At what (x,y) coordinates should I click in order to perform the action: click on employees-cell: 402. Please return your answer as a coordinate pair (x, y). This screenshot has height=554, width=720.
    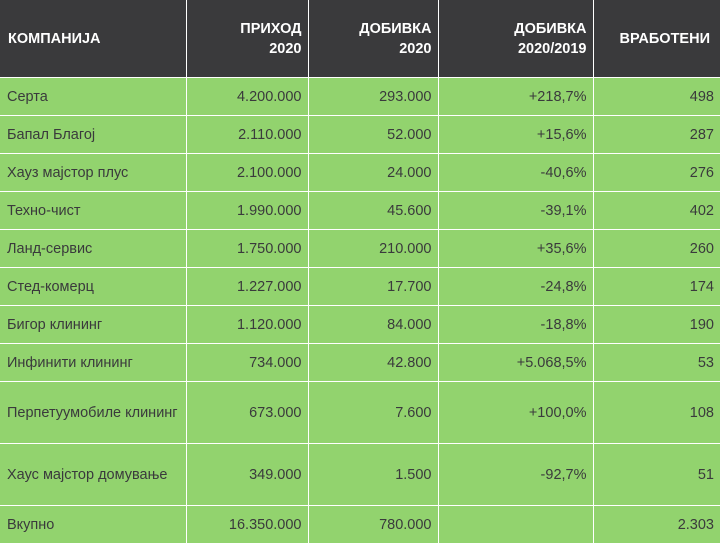
    Looking at the image, I should click on (656, 210).